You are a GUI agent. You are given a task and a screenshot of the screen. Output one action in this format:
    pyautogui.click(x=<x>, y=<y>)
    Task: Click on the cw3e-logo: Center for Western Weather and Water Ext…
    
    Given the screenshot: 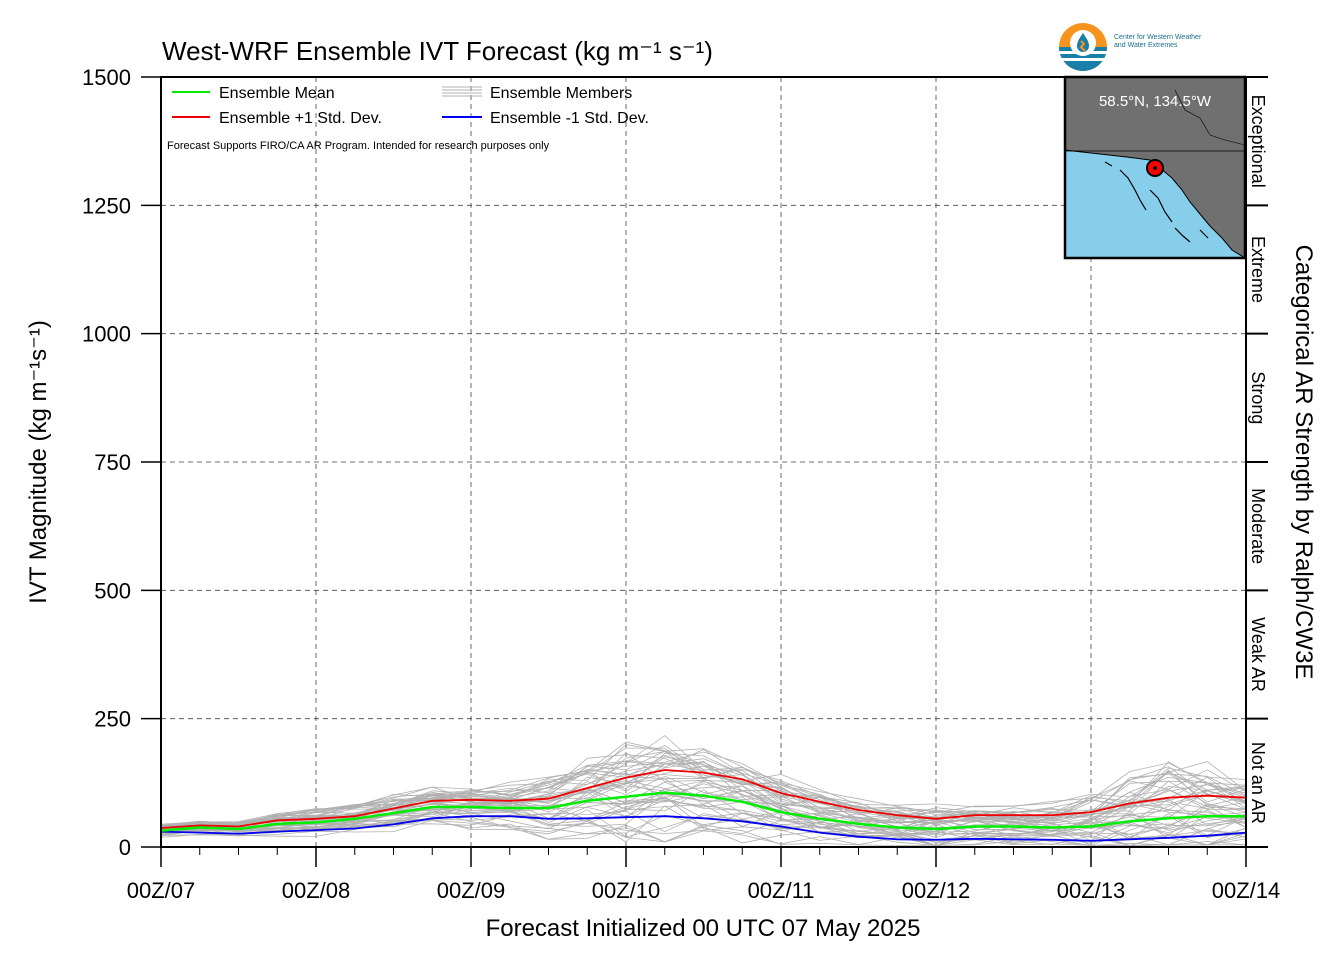 What is the action you would take?
    pyautogui.click(x=1153, y=47)
    